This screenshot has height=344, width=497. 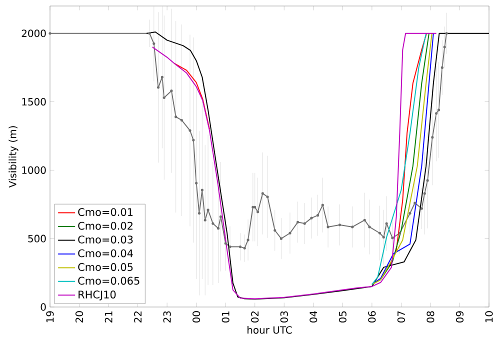 I want to click on x-tick-label: 00, so click(x=196, y=317).